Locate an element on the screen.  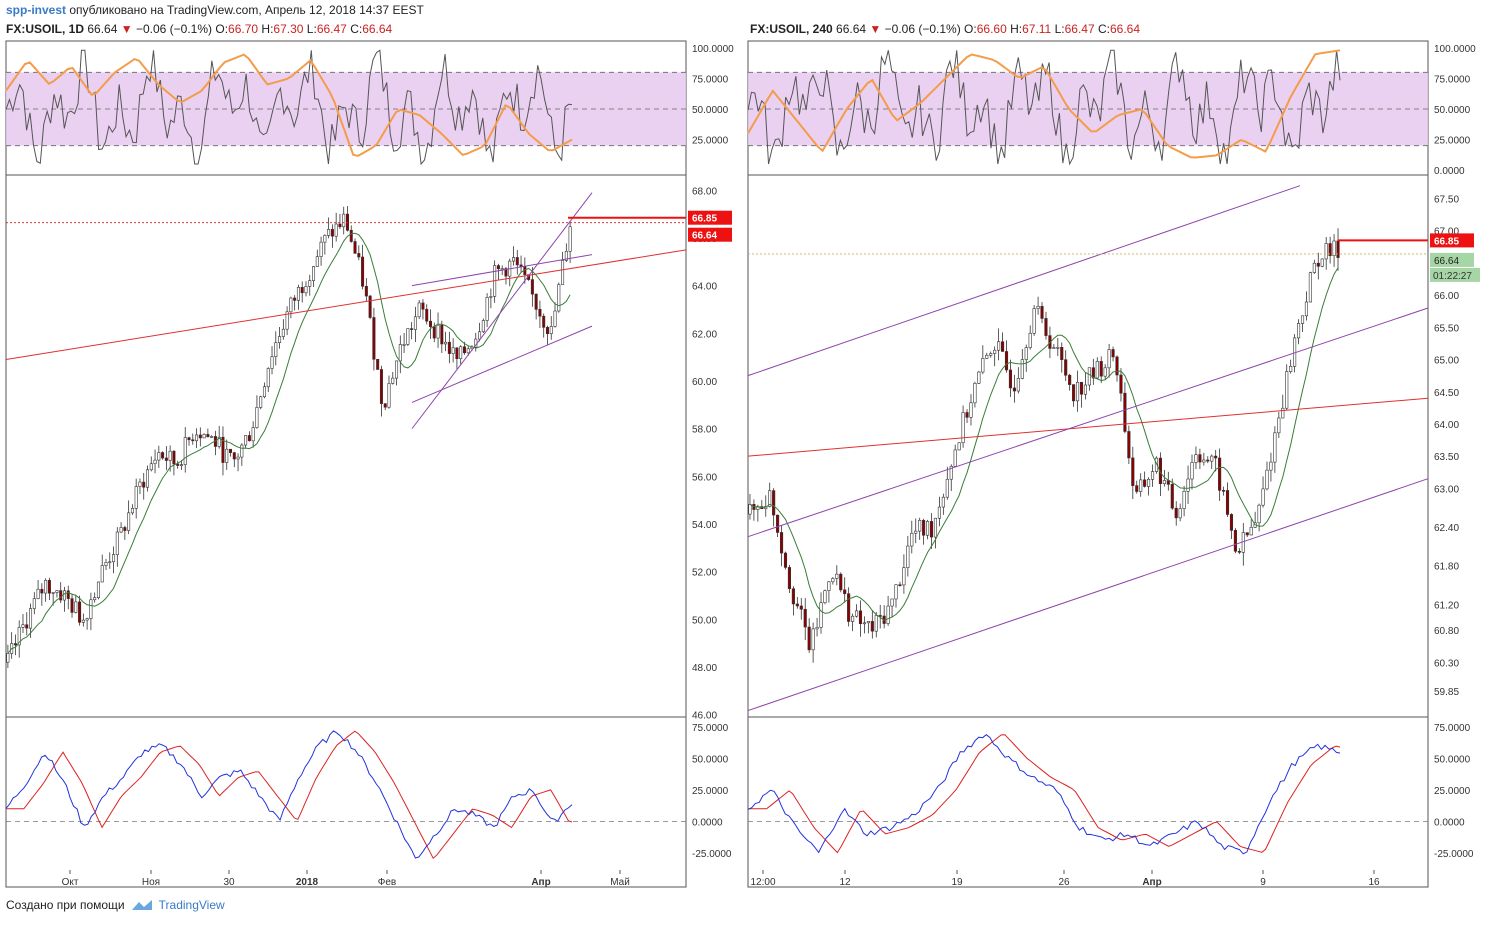
right-price-tick: 64.50 is located at coordinates (1446, 393).